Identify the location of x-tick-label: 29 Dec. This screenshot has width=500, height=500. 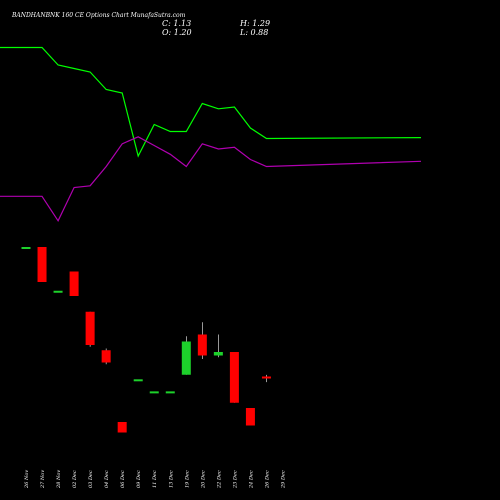
(283, 479).